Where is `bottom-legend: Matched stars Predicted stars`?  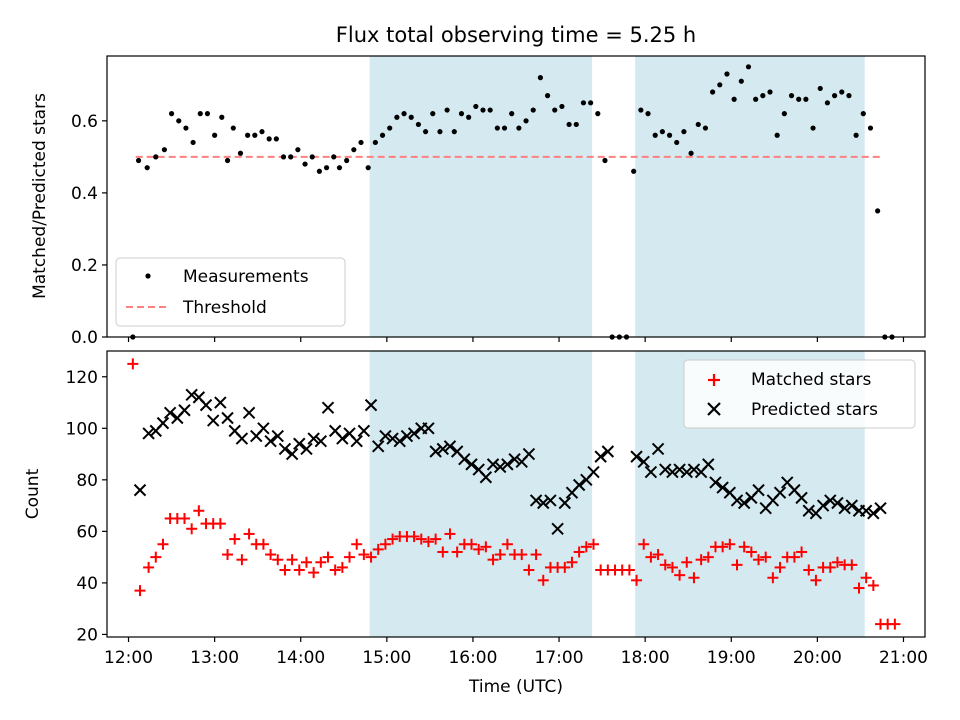
bottom-legend: Matched stars Predicted stars is located at coordinates (799, 394).